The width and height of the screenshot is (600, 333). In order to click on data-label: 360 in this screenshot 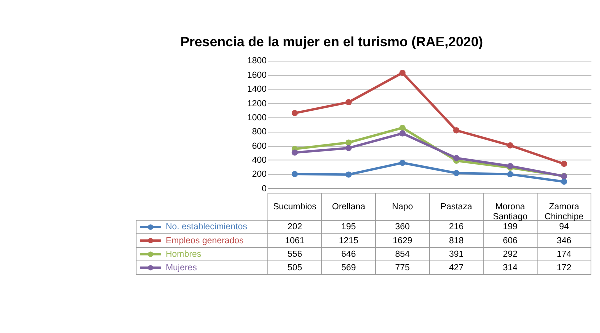, I will do `click(402, 227)`.